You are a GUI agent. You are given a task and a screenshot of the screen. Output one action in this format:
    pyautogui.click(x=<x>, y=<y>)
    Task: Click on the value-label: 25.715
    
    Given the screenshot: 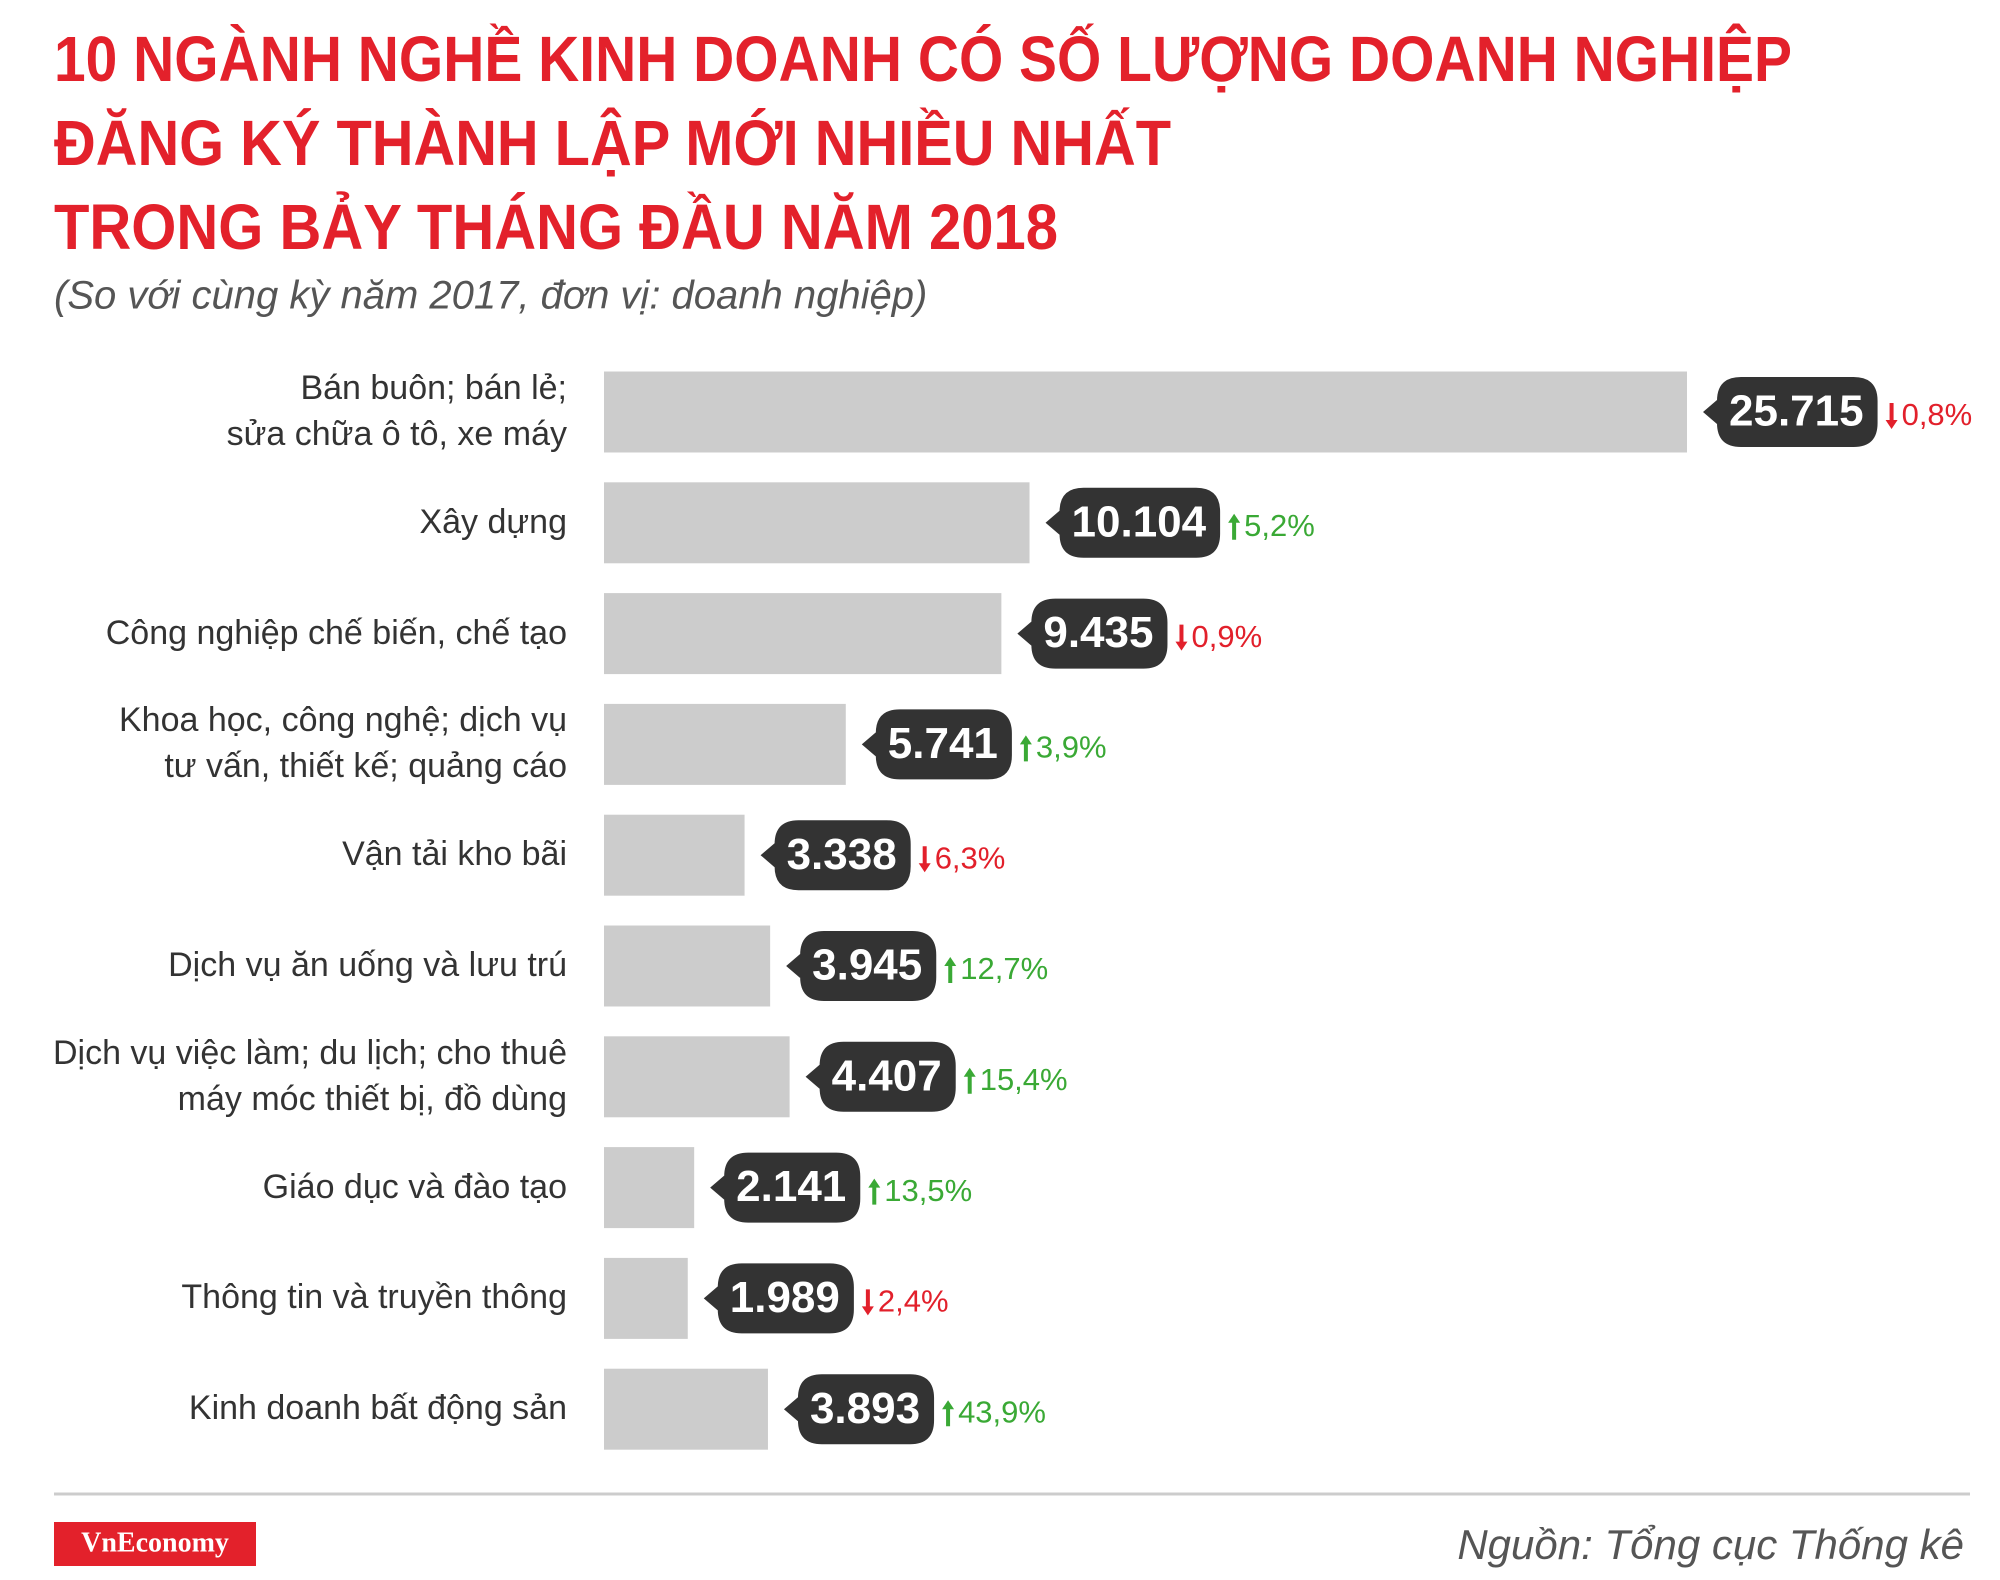 What is the action you would take?
    pyautogui.click(x=1796, y=411)
    